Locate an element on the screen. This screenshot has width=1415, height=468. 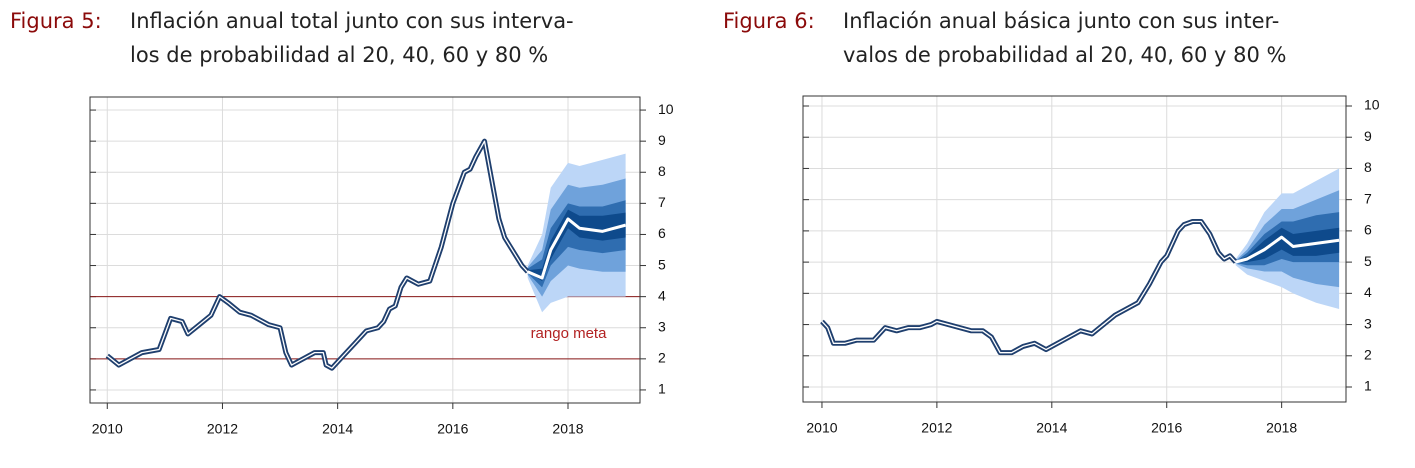
history-line is located at coordinates (317, 254).